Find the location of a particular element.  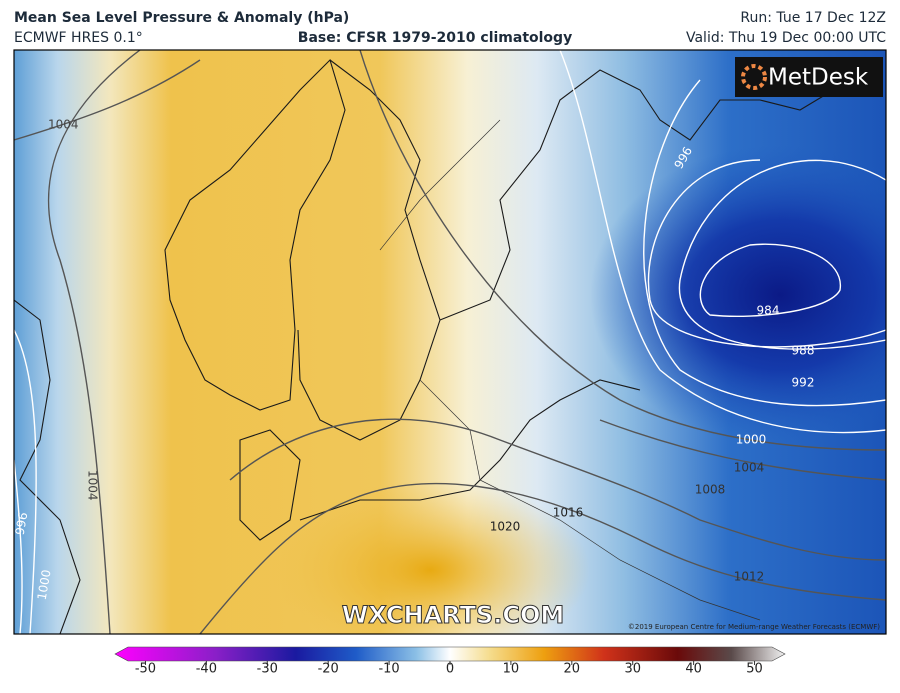

logo-box is located at coordinates (809, 77).